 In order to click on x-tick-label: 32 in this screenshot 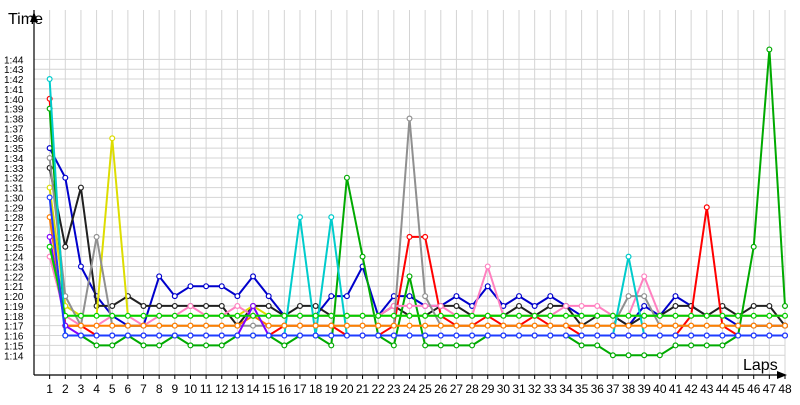, I will do `click(535, 389)`.